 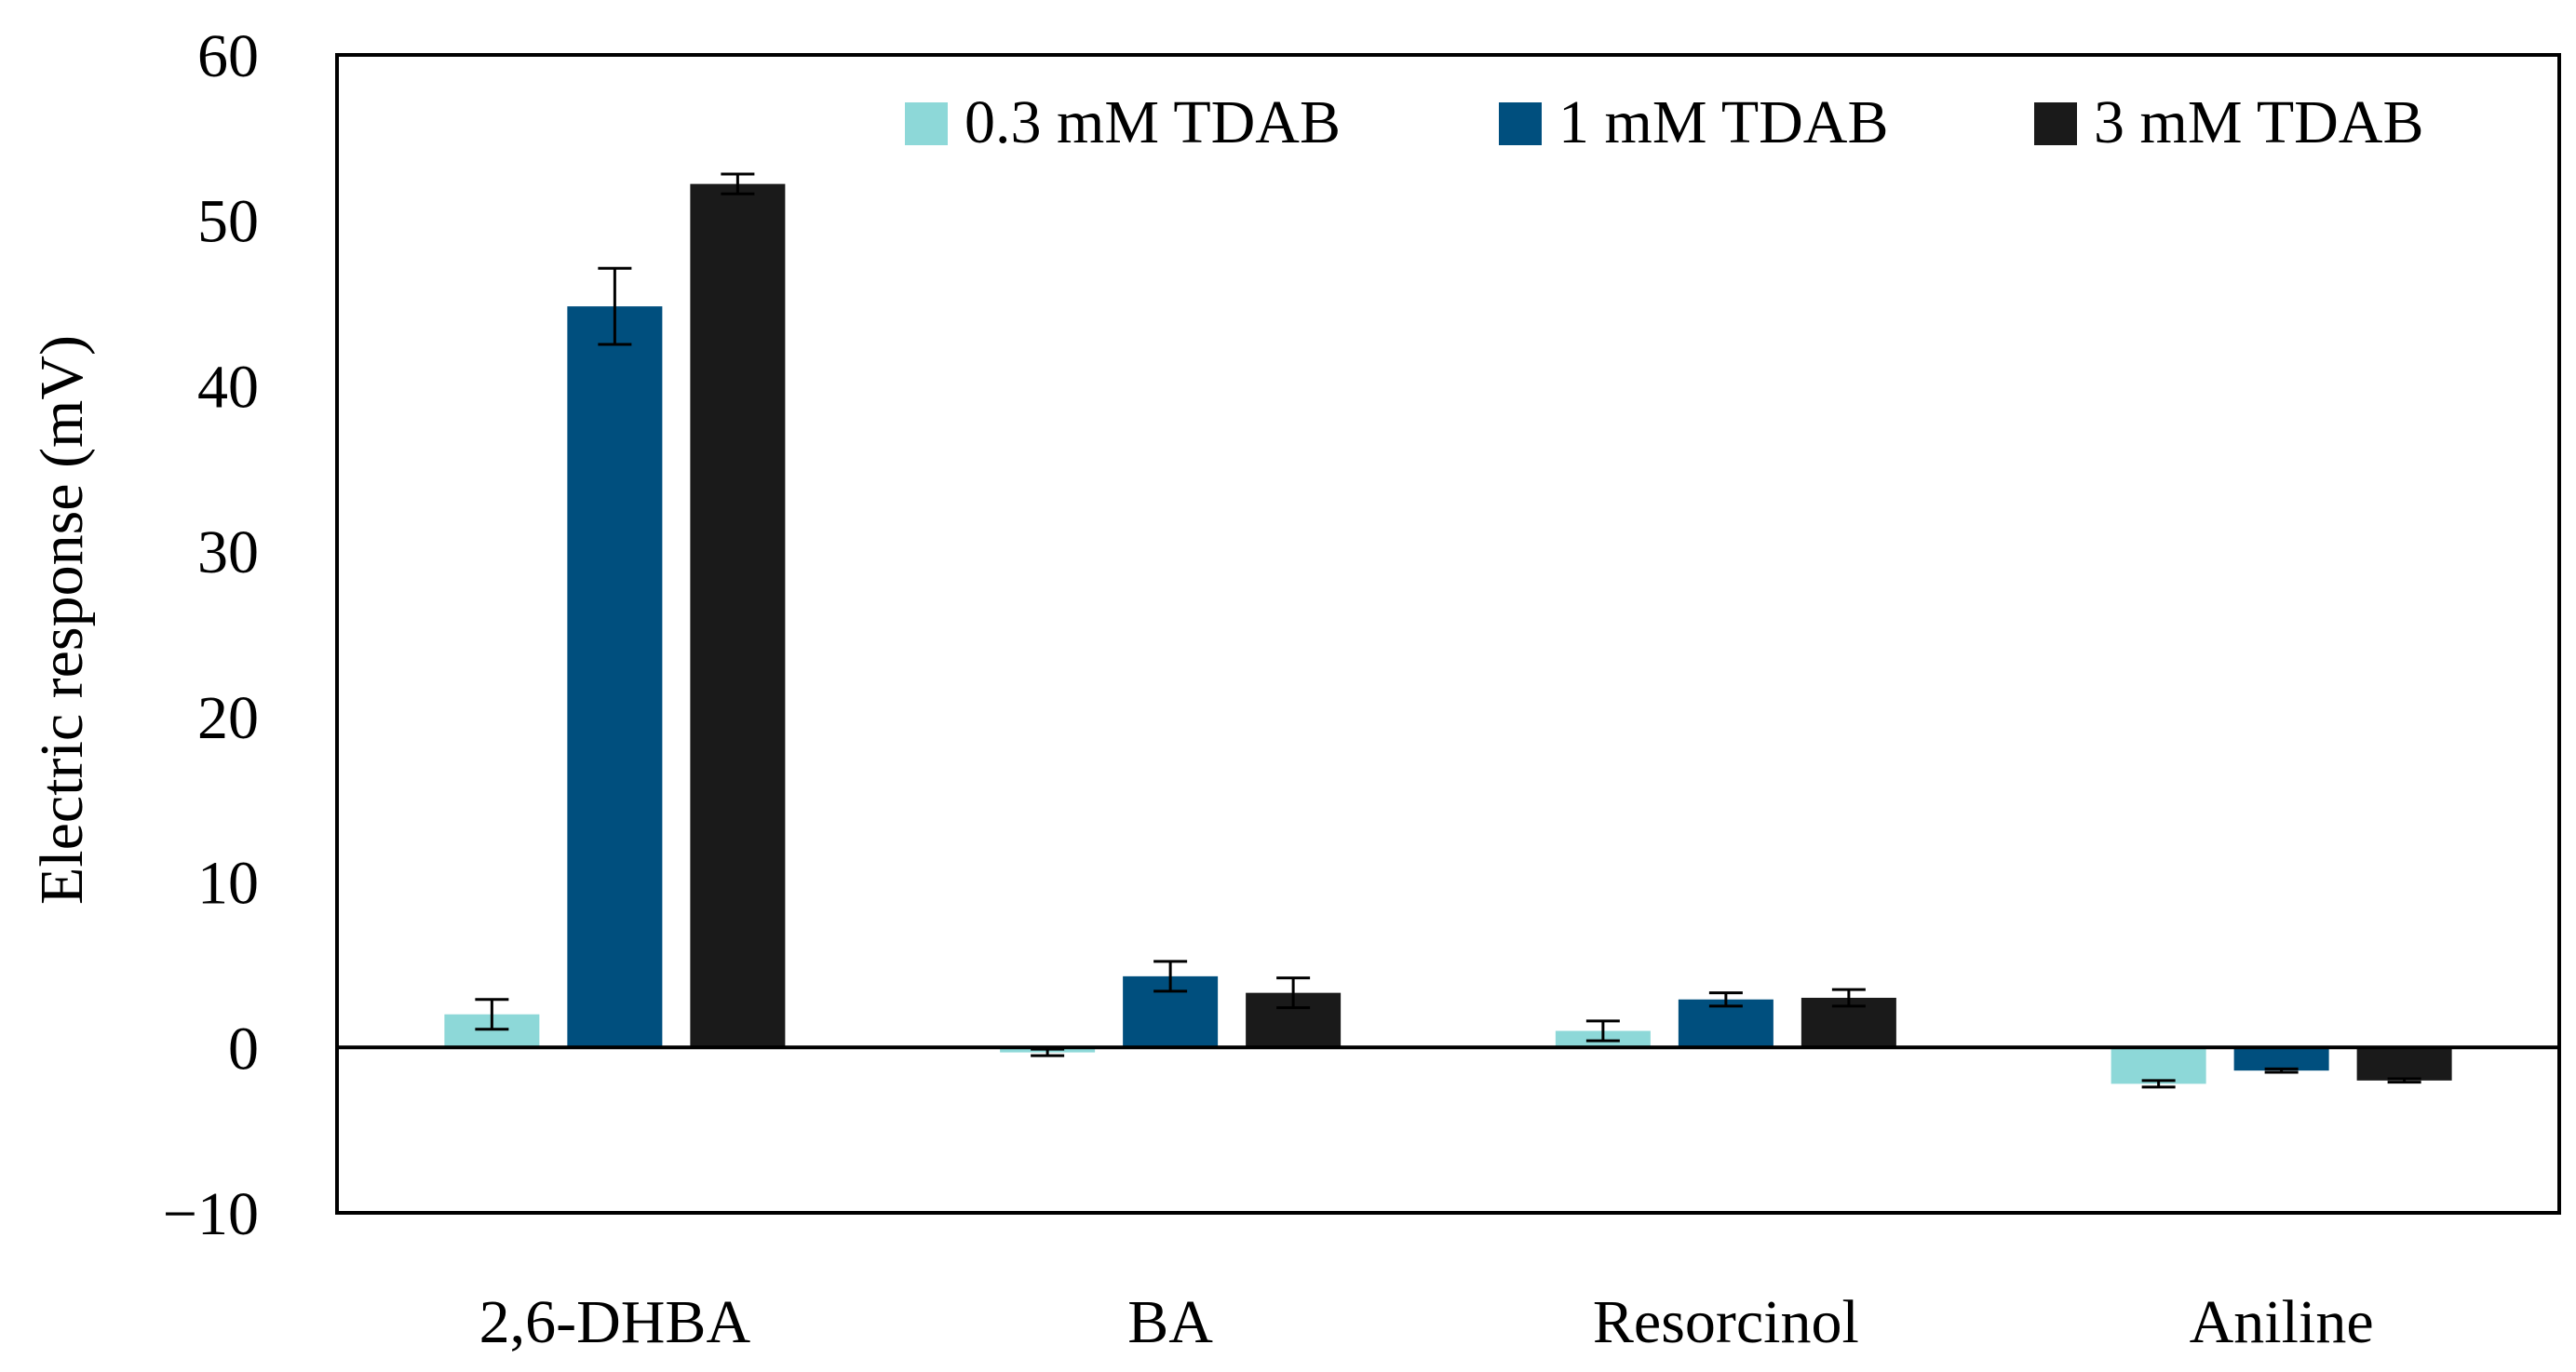 I want to click on legend-label: 0.3 mM TDAB, so click(x=1152, y=122).